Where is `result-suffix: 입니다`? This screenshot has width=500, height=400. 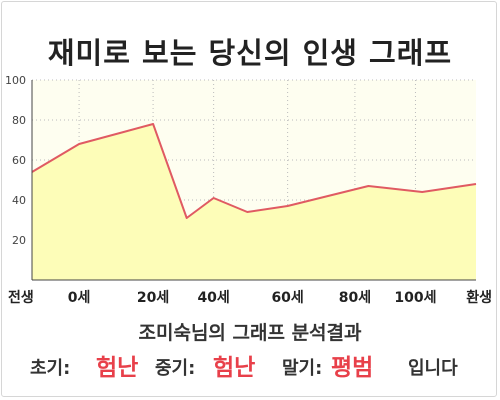 result-suffix: 입니다 is located at coordinates (433, 368).